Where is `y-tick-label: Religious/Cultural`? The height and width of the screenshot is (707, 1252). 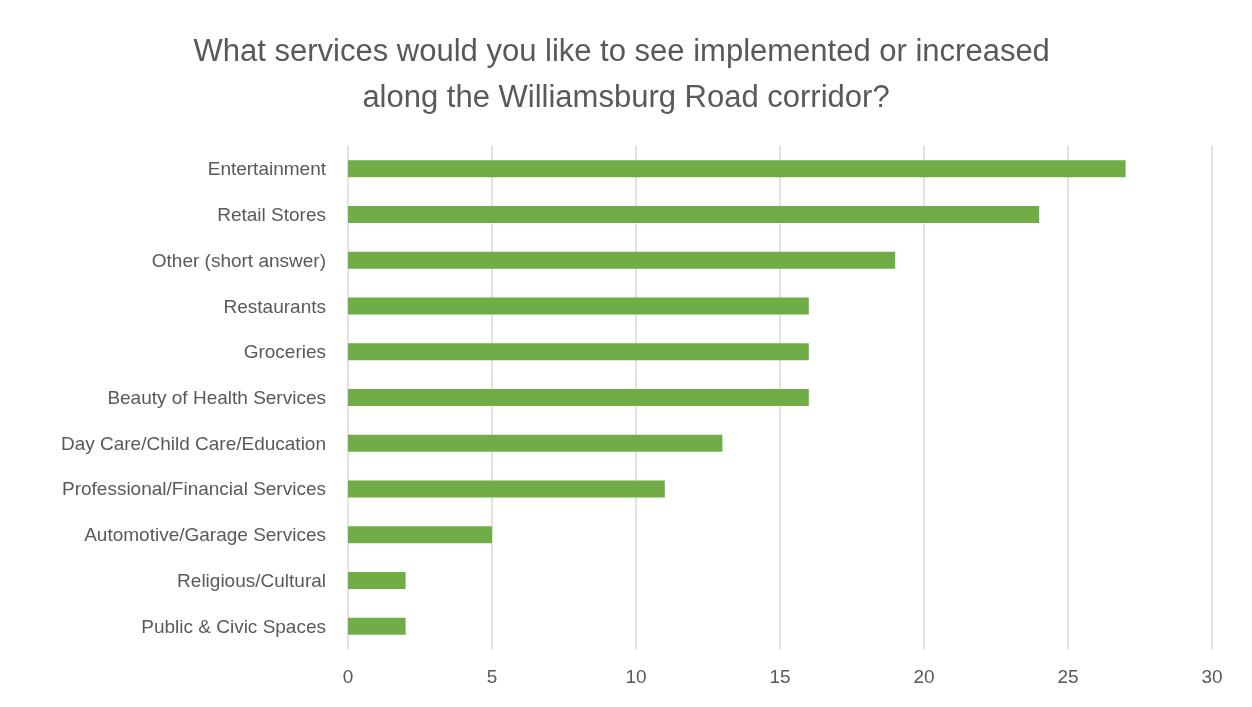
y-tick-label: Religious/Cultural is located at coordinates (251, 580).